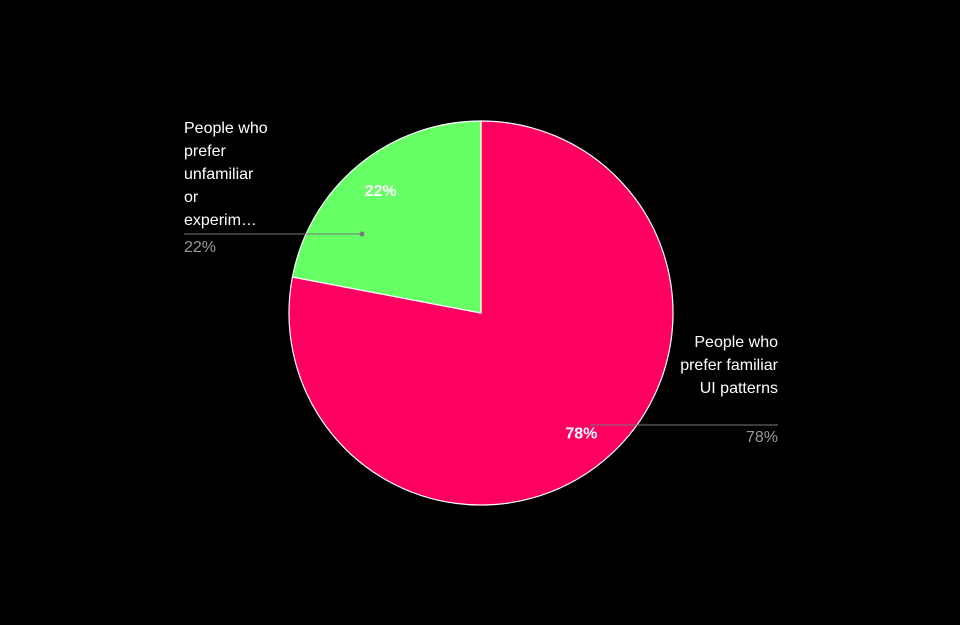 The width and height of the screenshot is (960, 625). I want to click on slice-label: 78%, so click(581, 434).